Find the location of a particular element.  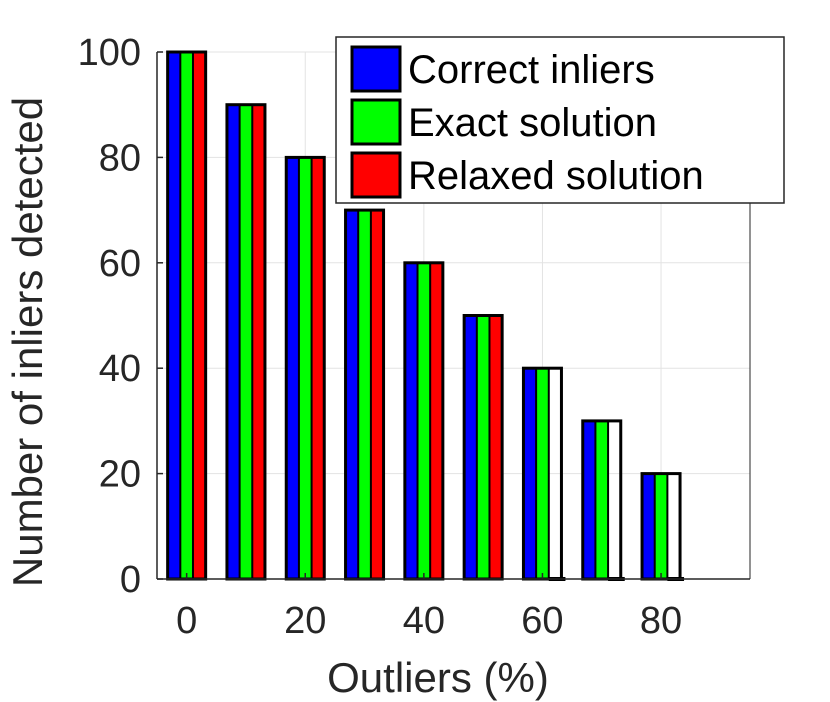

x-axis-title: Outliers (%) is located at coordinates (438, 677).